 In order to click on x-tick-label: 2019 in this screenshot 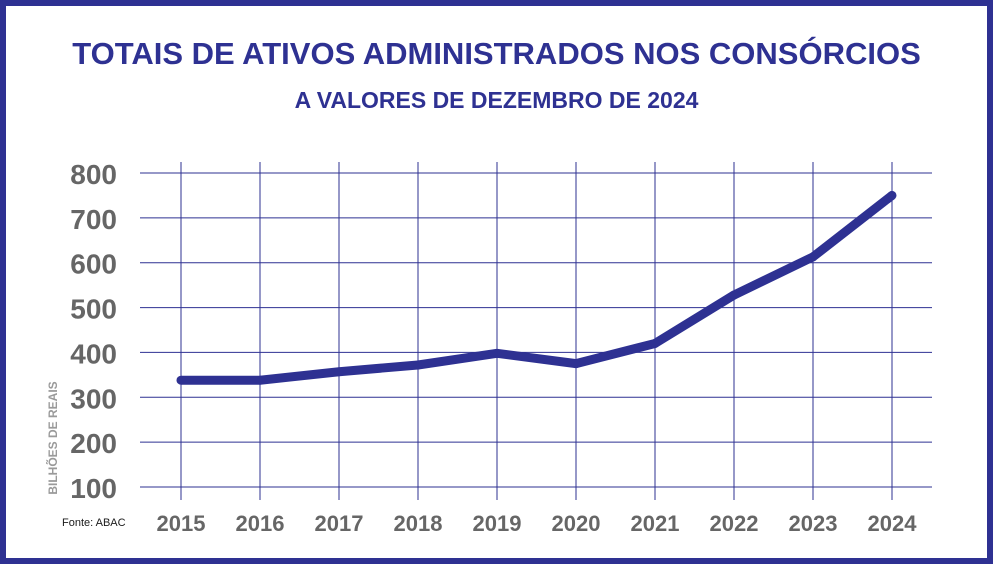, I will do `click(497, 523)`.